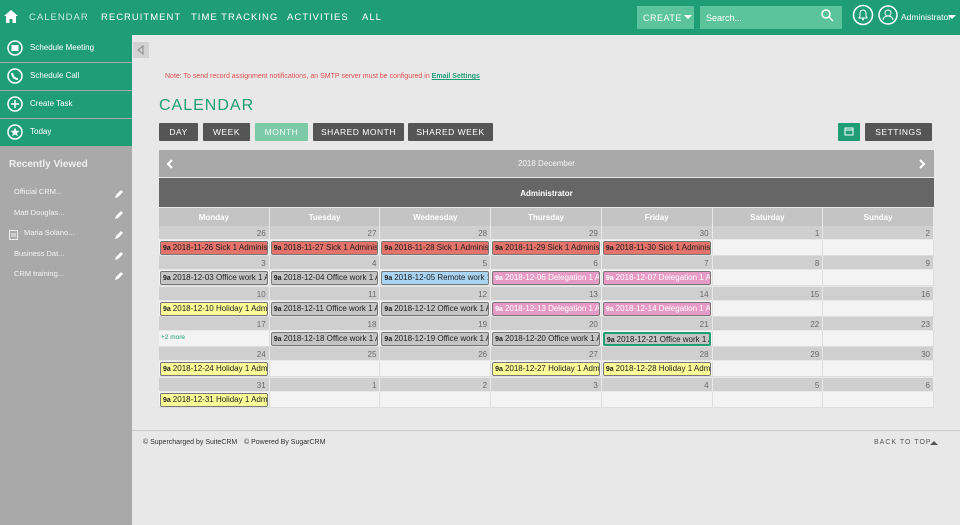  I want to click on calendar-event: 9a 2018-11-29 Sick 1 Administra, so click(546, 248).